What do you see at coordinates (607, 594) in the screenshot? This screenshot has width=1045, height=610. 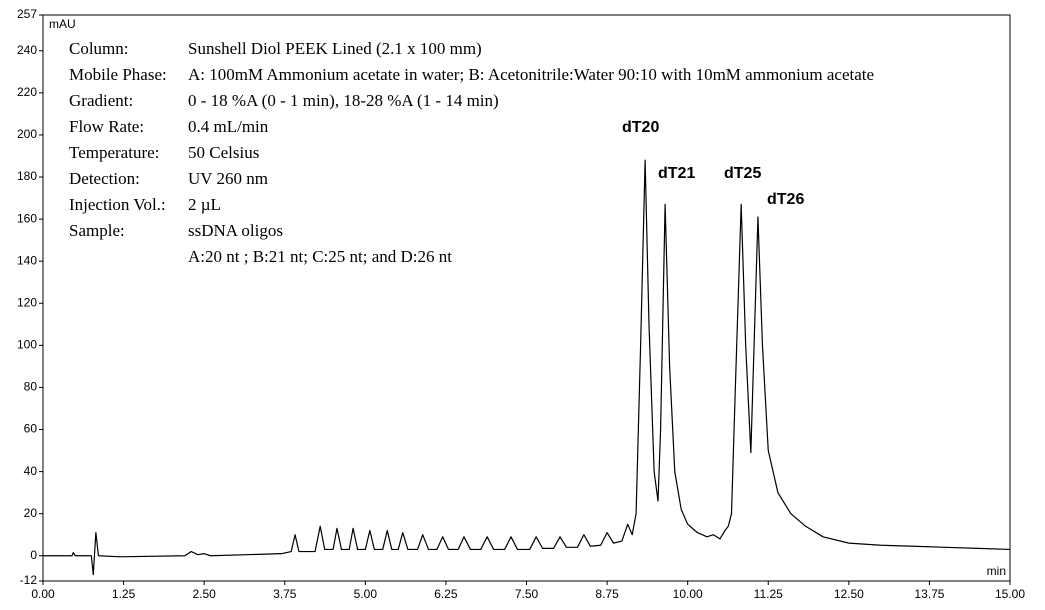 I see `x-tick-label: 8.75` at bounding box center [607, 594].